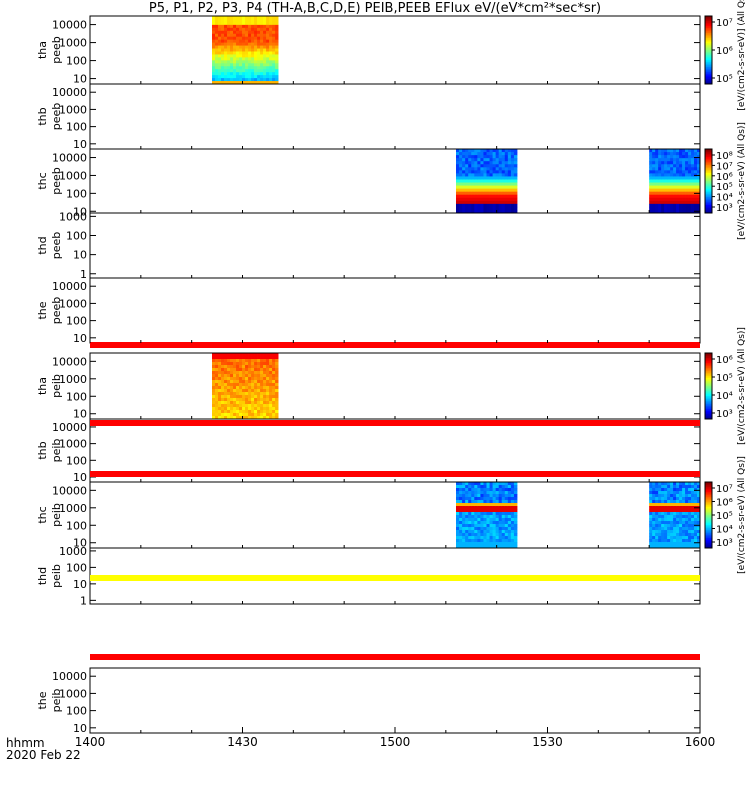  I want to click on panel-tha-peib: 10000 1000 100 10 tha peib, so click(368, 386).